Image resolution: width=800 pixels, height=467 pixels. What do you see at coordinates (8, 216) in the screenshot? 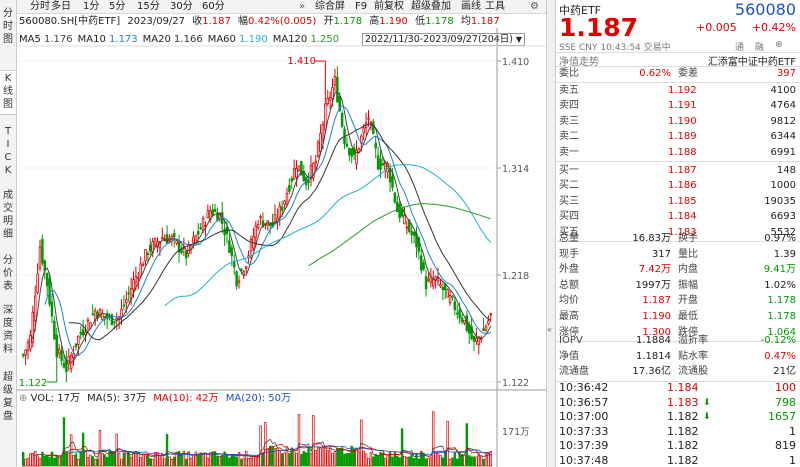
I see `tab-3: 成交明细` at bounding box center [8, 216].